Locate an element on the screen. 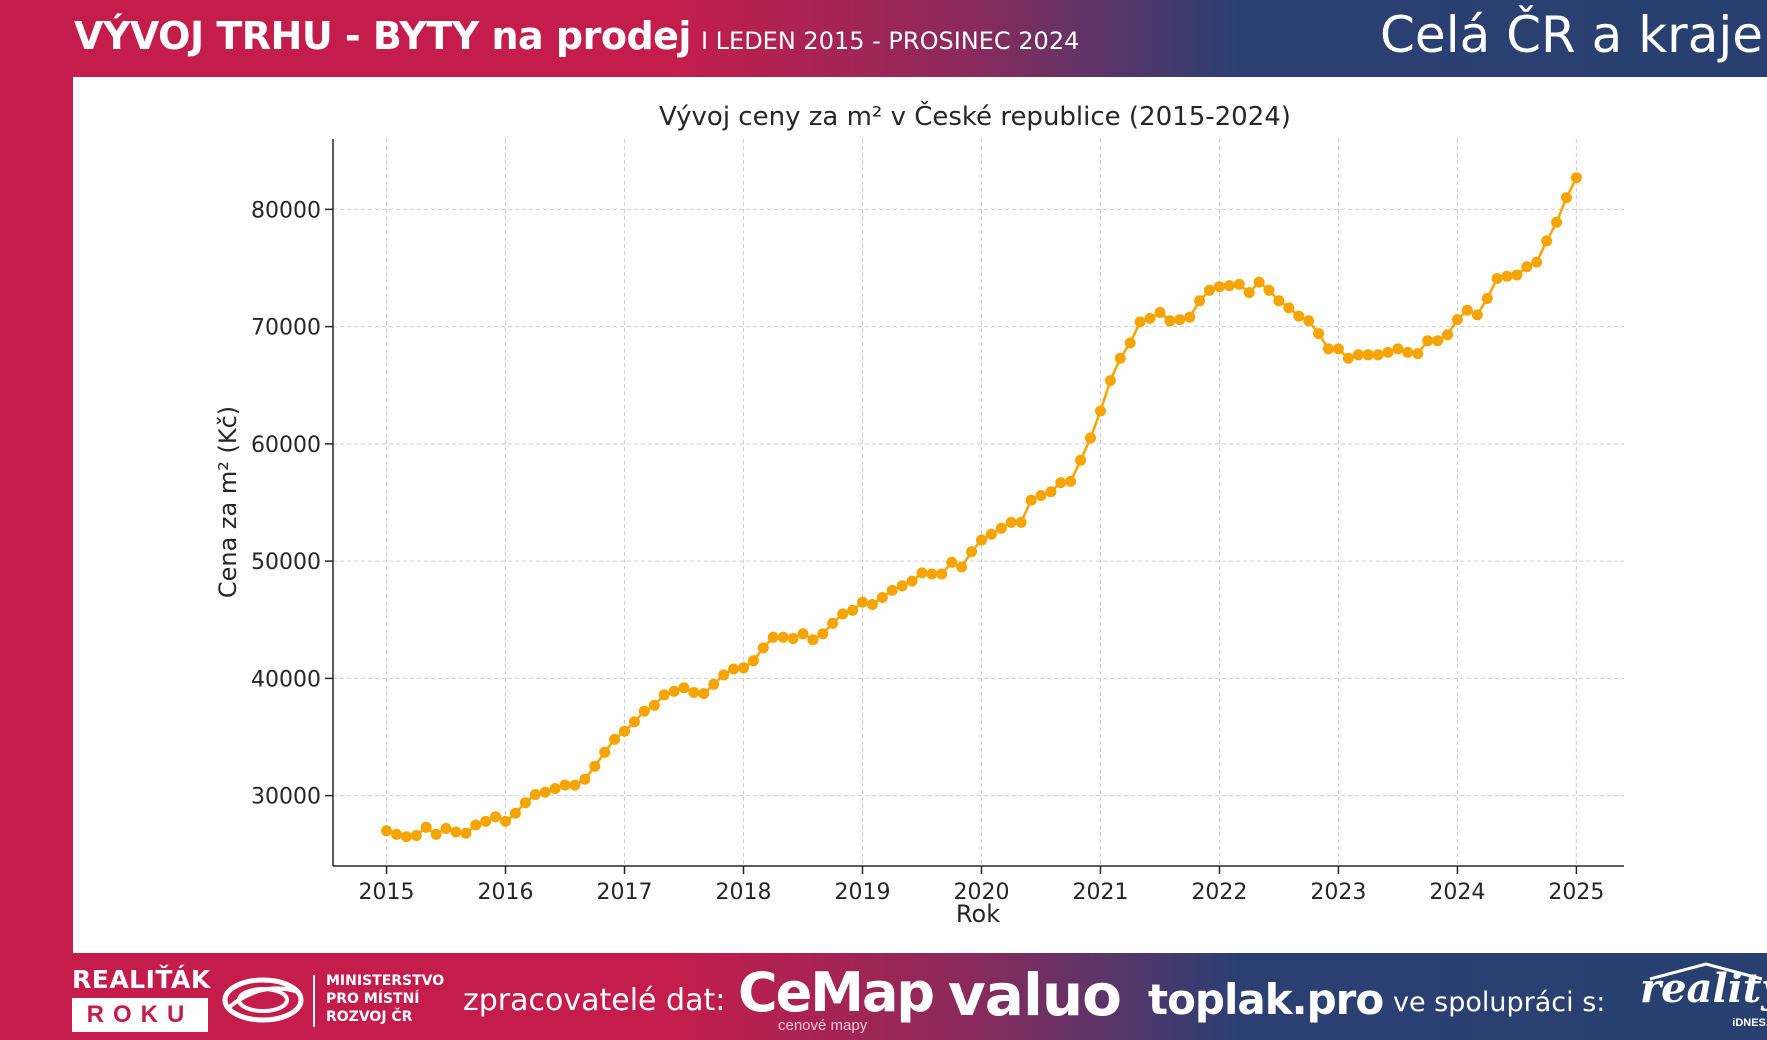  ministry-emblem-icon is located at coordinates (263, 1000).